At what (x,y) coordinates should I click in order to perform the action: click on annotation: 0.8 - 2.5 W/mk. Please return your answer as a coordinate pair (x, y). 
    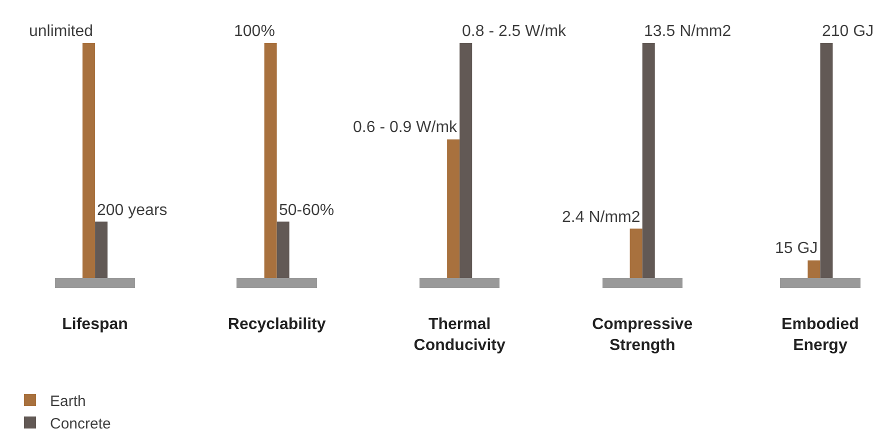
    Looking at the image, I should click on (515, 31).